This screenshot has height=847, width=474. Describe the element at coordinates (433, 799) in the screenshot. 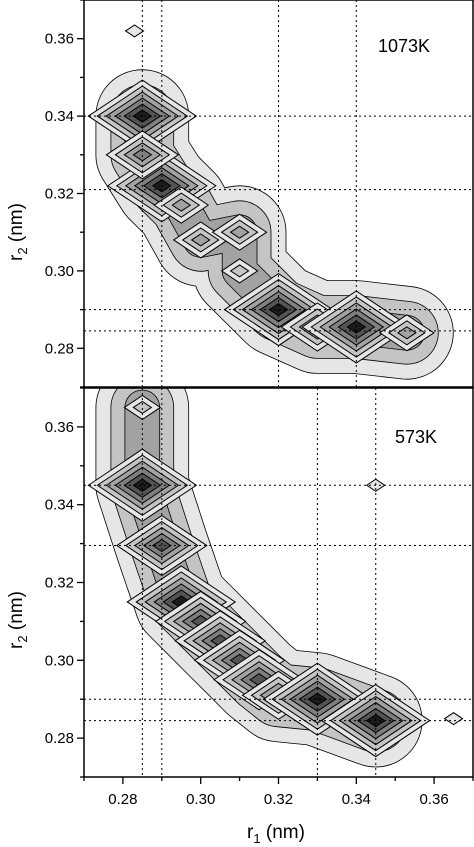

I see `x-tick-label-4: 0.36` at that location.